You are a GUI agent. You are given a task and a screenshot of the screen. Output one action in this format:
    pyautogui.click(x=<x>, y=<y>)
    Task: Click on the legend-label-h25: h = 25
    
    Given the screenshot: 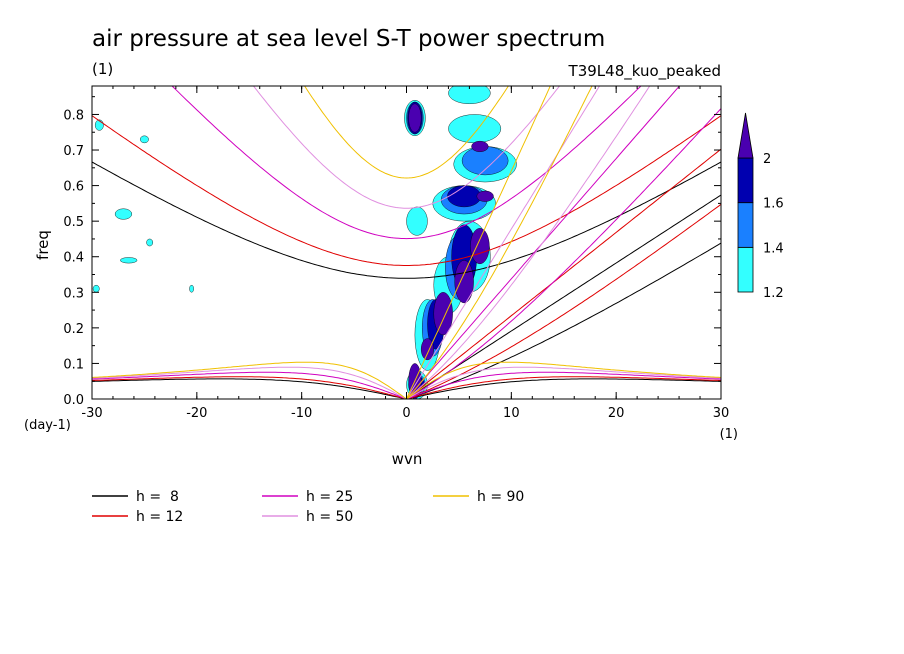 What is the action you would take?
    pyautogui.click(x=329, y=497)
    